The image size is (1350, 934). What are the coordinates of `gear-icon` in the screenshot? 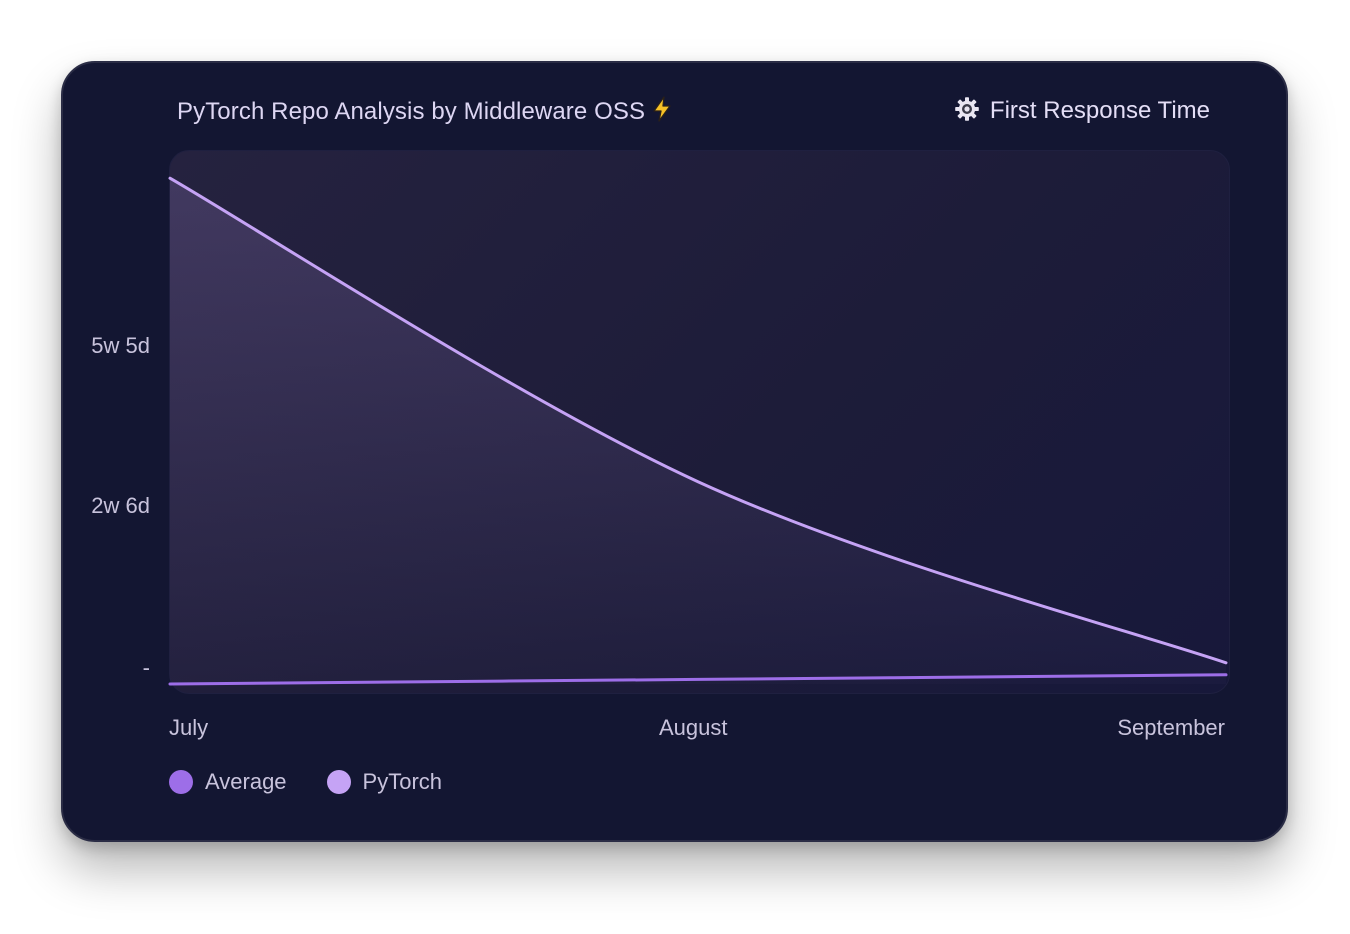 It's located at (967, 112).